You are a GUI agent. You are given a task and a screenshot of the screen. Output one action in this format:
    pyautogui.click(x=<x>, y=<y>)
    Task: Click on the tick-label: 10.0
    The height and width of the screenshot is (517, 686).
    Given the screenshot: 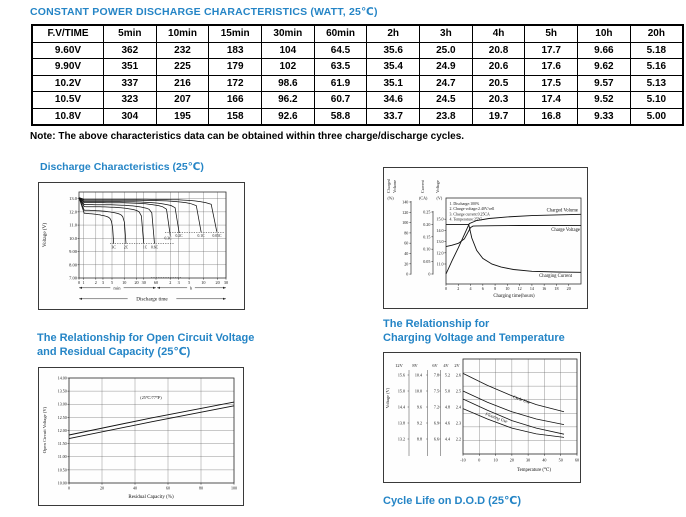 What is the action you would take?
    pyautogui.click(x=73, y=238)
    